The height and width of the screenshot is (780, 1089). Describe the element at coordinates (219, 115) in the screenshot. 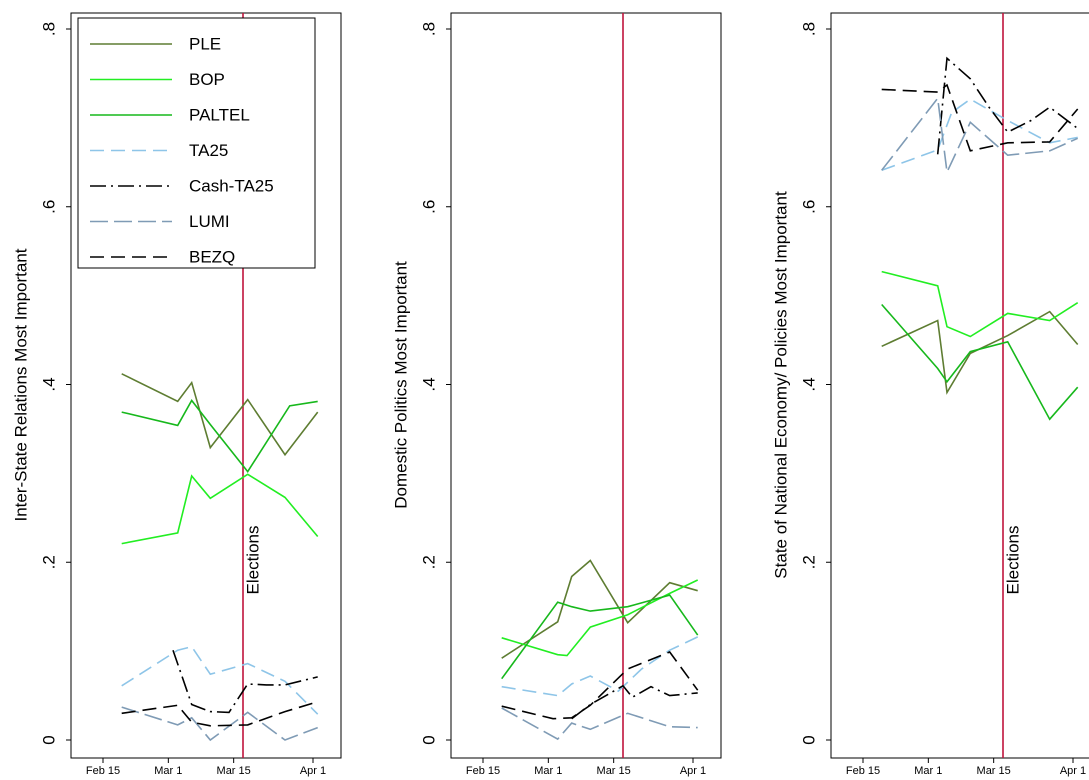

I see `legend-label-paltel: PALTEL` at that location.